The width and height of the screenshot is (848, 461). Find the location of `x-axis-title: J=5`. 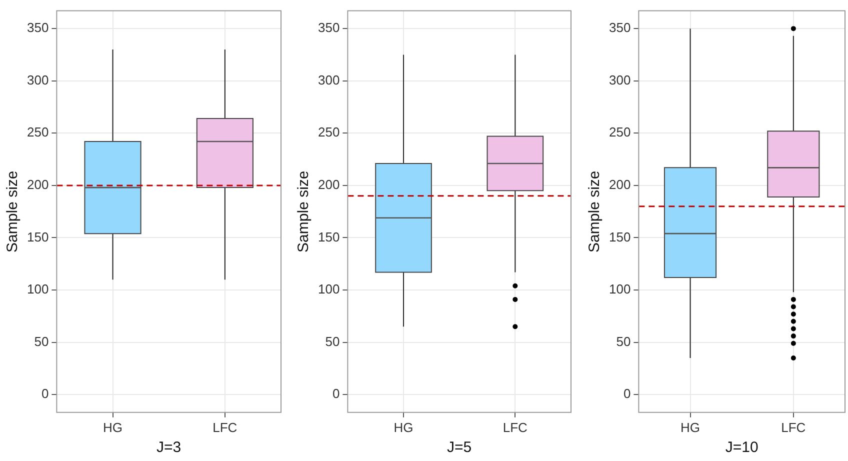

x-axis-title: J=5 is located at coordinates (459, 447).